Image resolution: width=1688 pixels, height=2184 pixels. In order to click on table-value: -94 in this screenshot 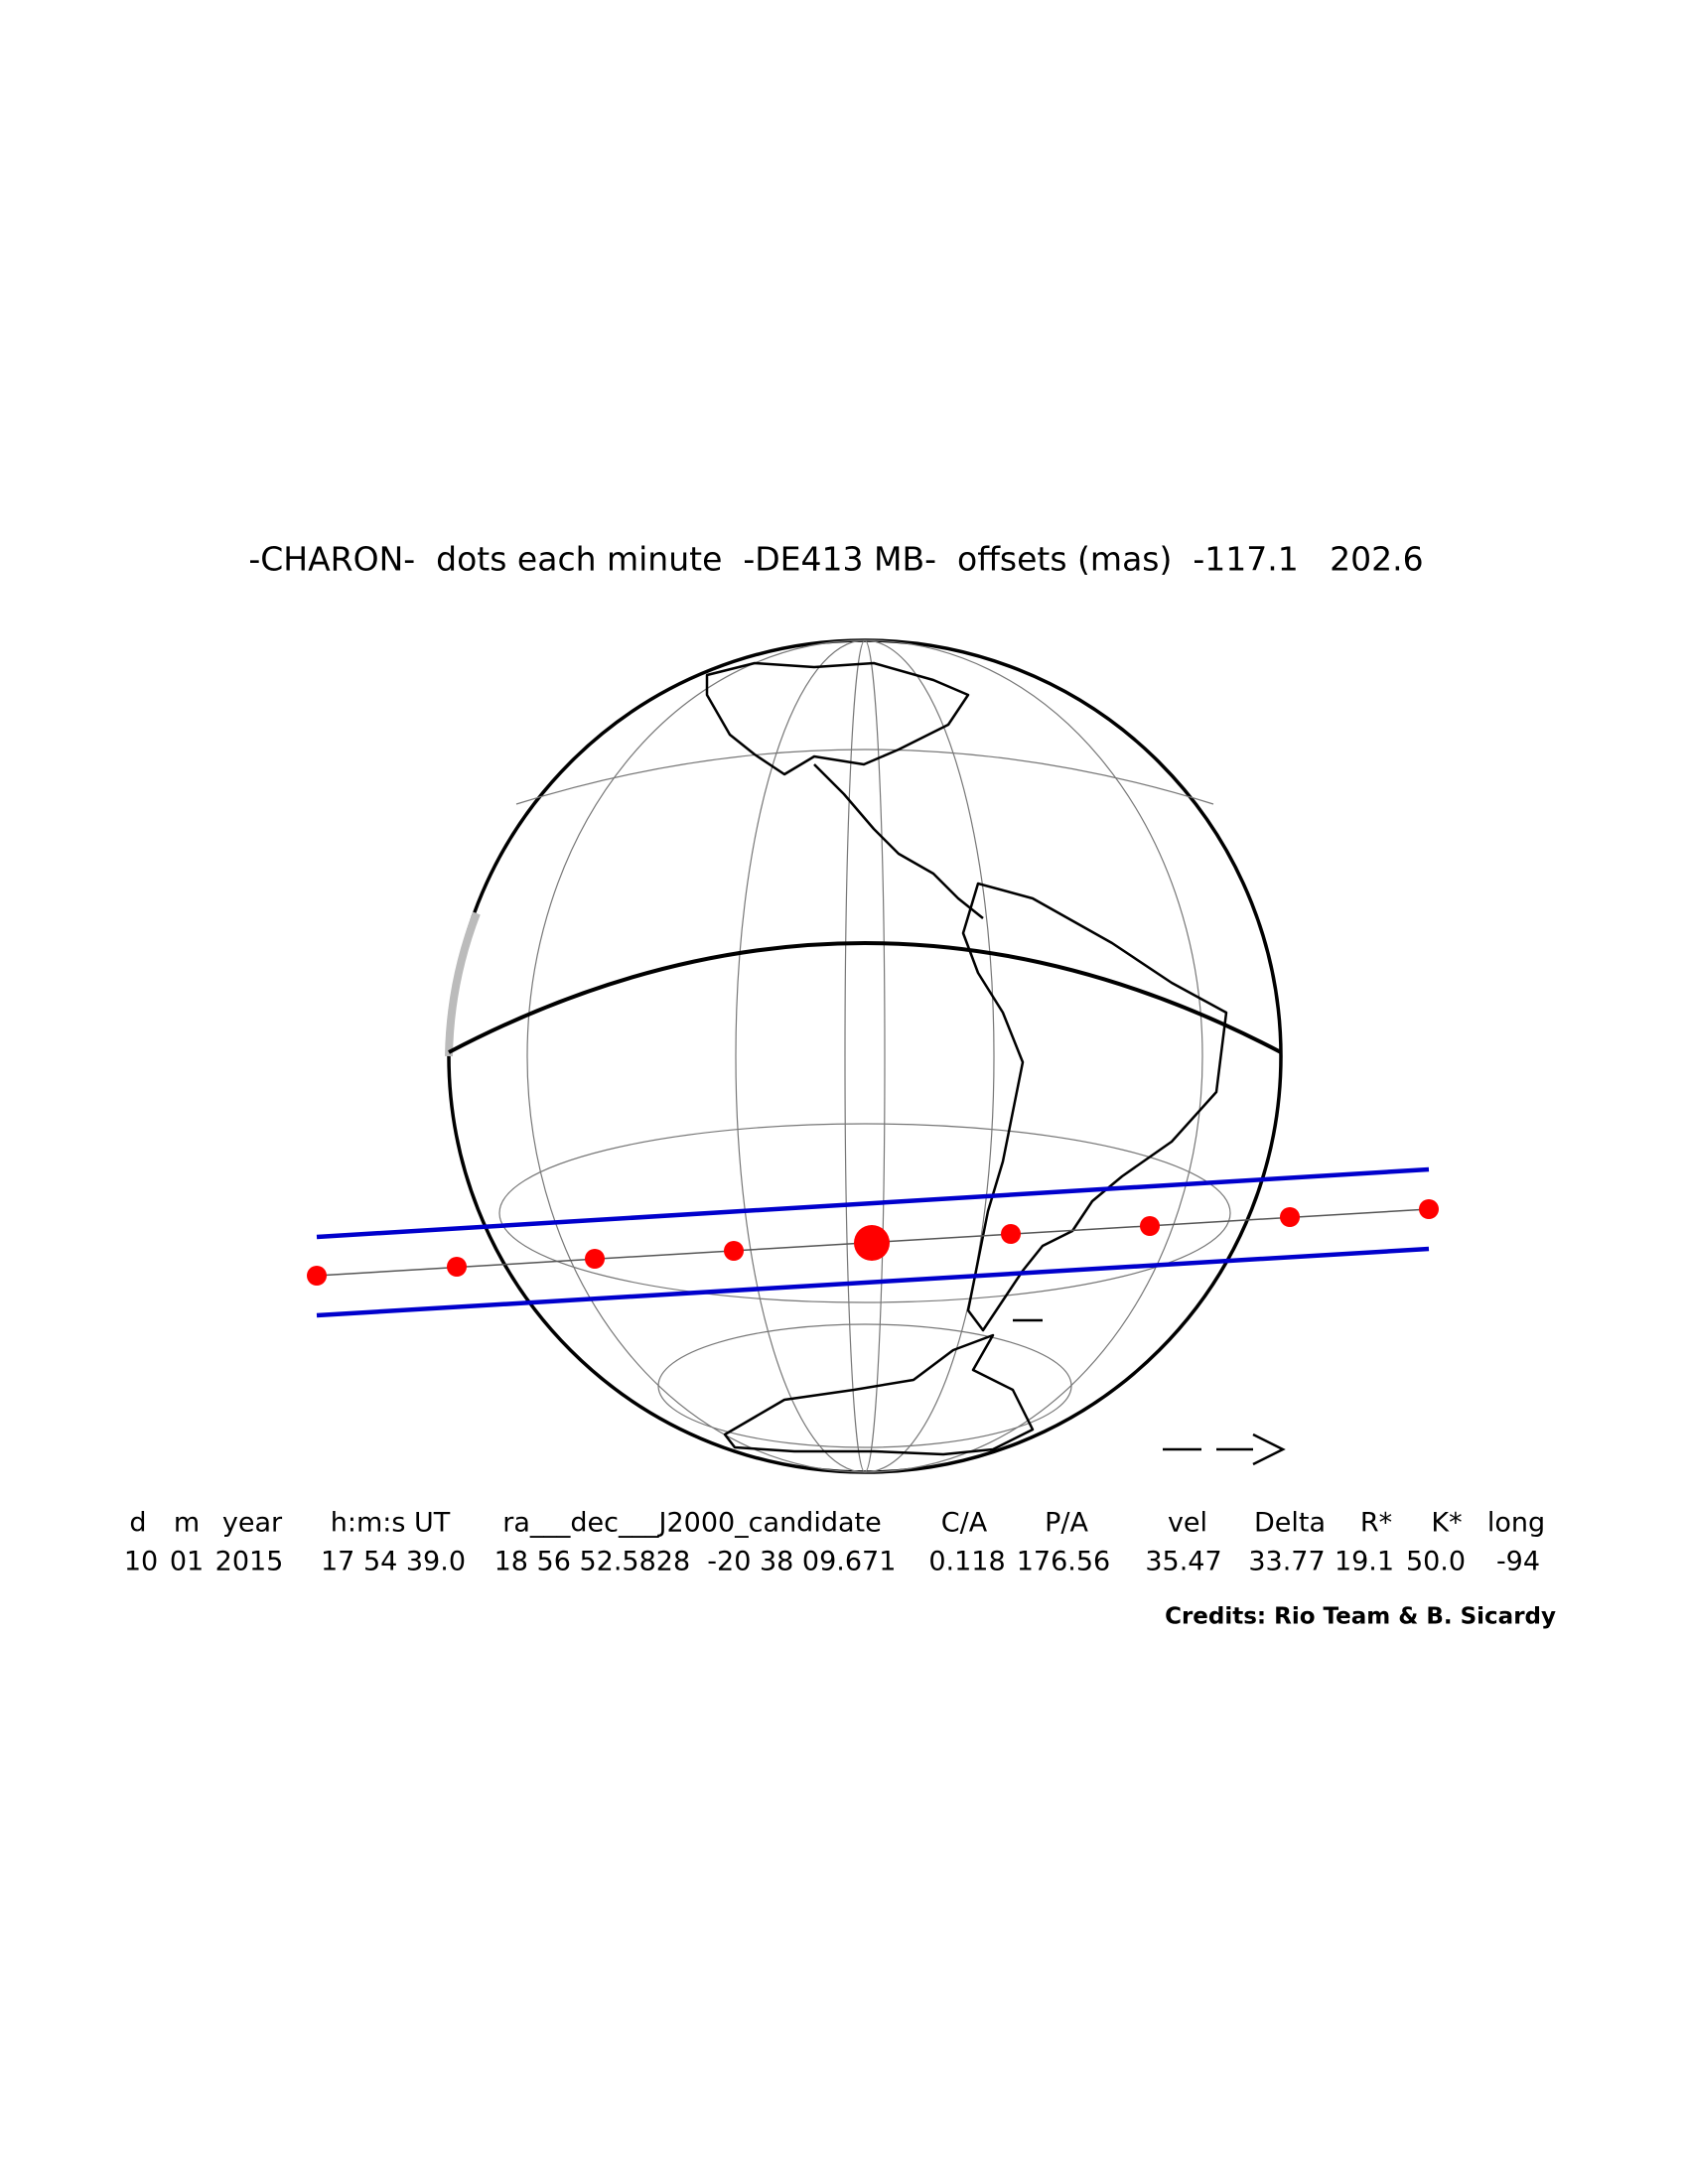, I will do `click(1518, 1562)`.